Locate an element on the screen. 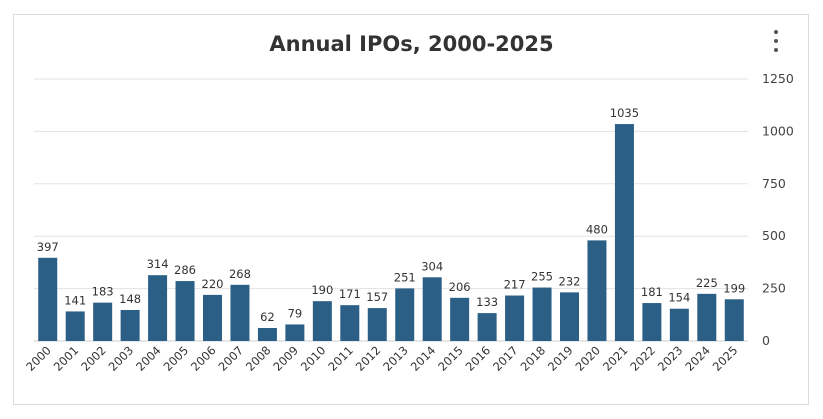  x-tick-label: 2019 is located at coordinates (560, 358).